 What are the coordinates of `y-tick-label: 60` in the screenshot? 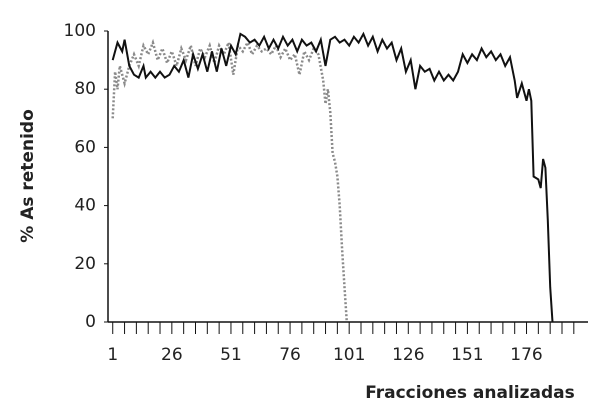 It's located at (85, 147).